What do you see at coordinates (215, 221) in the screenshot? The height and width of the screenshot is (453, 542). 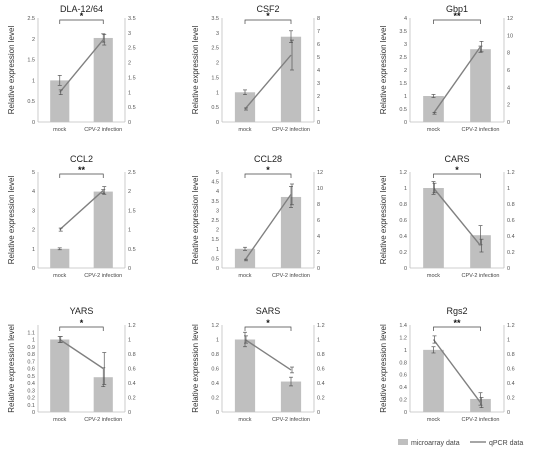 I see `left-tick-label: 2.5` at bounding box center [215, 221].